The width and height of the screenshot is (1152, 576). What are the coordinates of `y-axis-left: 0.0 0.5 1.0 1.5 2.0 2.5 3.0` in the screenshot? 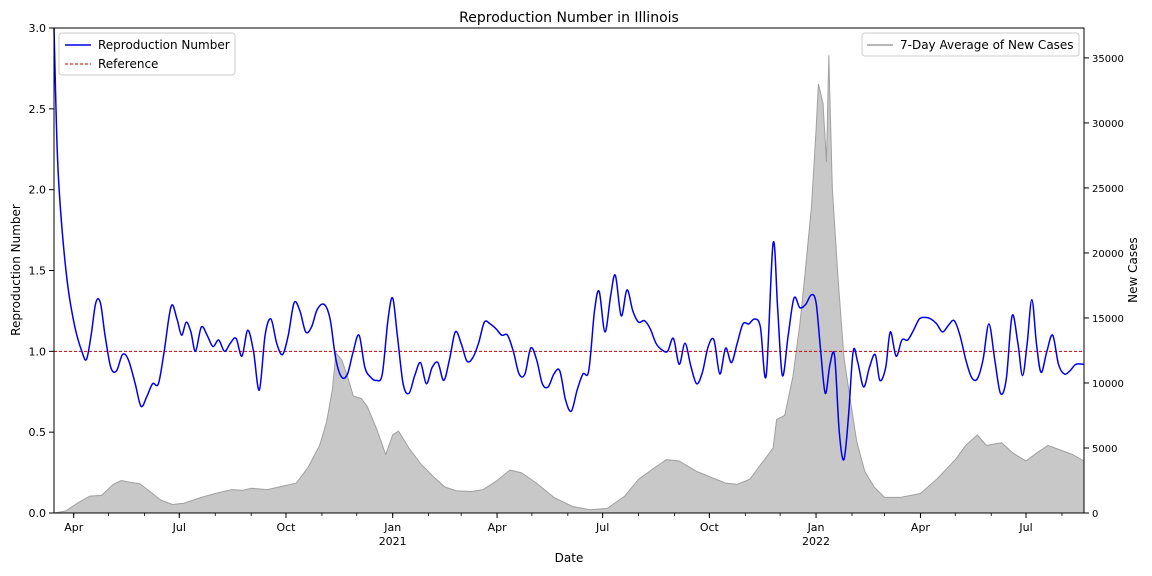 It's located at (41, 271).